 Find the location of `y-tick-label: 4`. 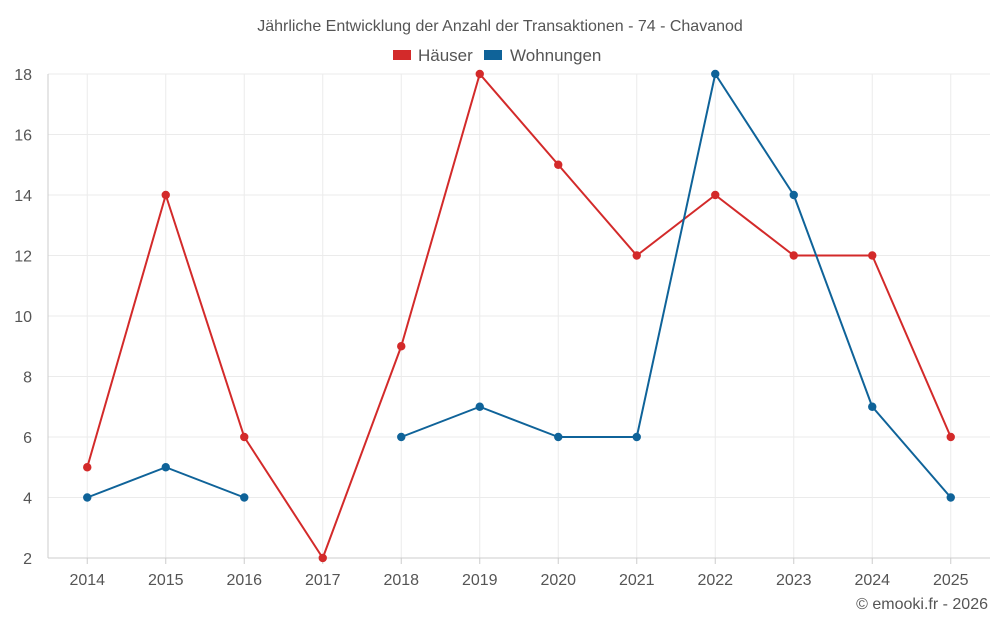

y-tick-label: 4 is located at coordinates (27, 499).